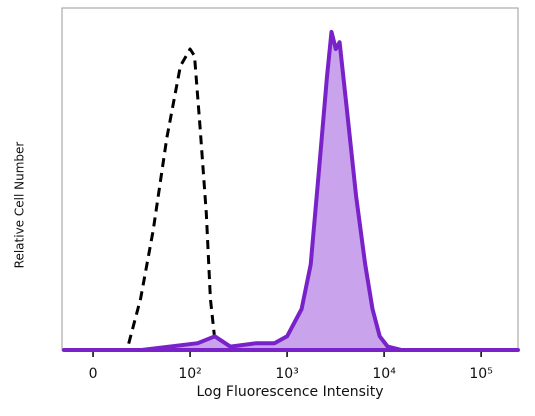 Image resolution: width=535 pixels, height=416 pixels. Describe the element at coordinates (286, 374) in the screenshot. I see `x-tick-label: 10³` at that location.